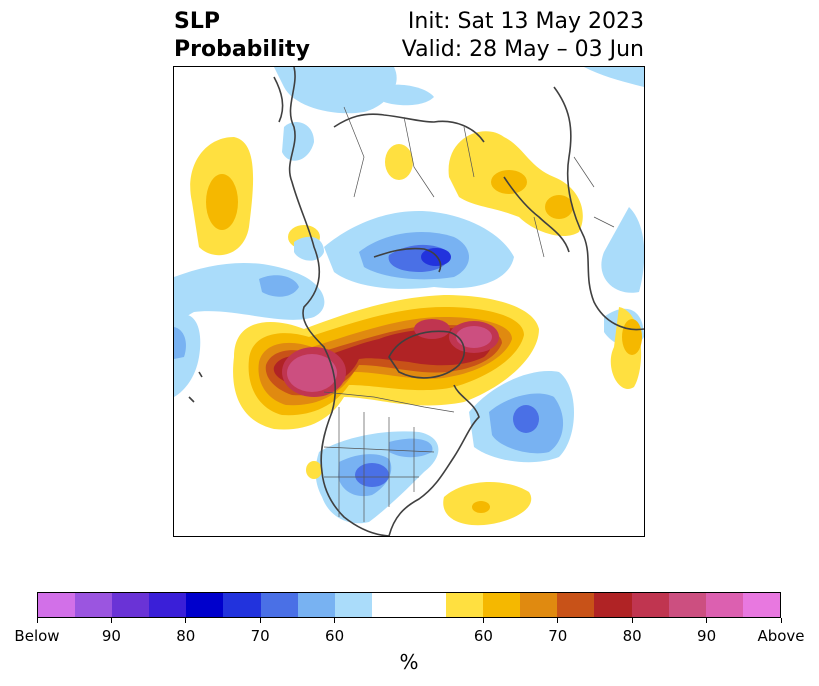 This screenshot has width=819, height=686. Describe the element at coordinates (614, 228) in the screenshot. I see `east-asia-below` at that location.